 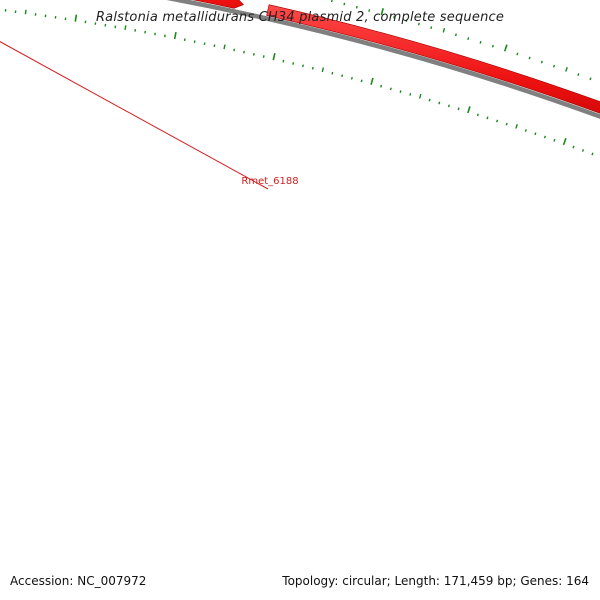 I want to click on backbone-line, so click(x=383, y=59).